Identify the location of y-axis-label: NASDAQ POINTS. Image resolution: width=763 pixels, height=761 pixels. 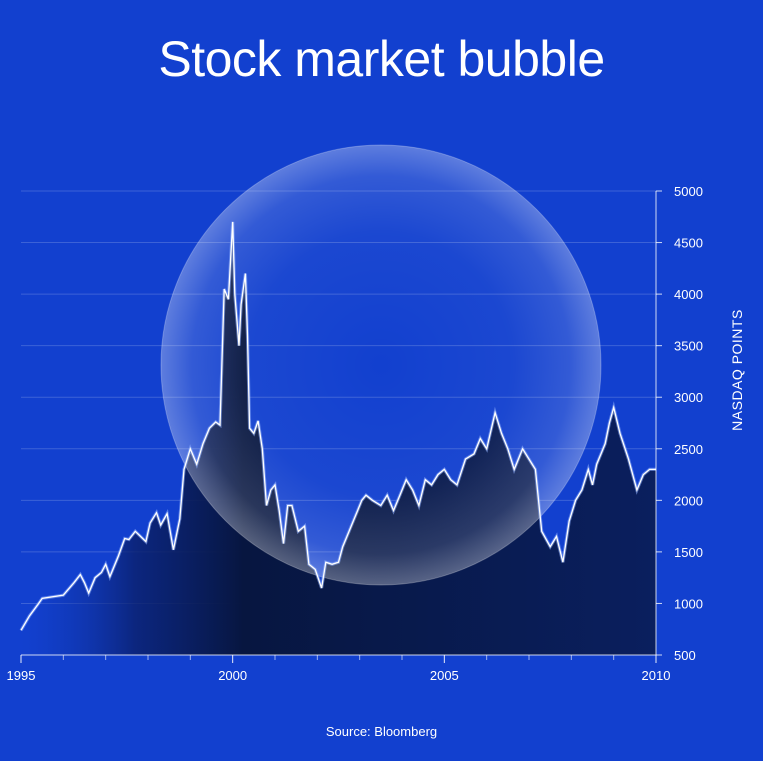
(737, 370).